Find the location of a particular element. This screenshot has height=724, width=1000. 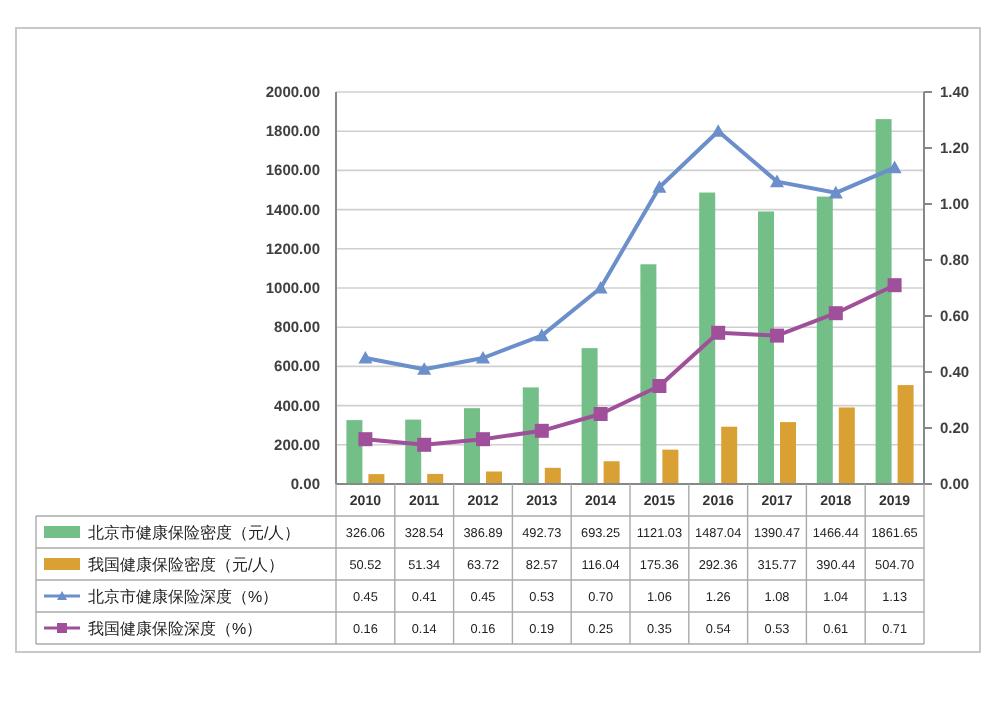

legend-label: 我国健康保险深度（%） is located at coordinates (175, 629).